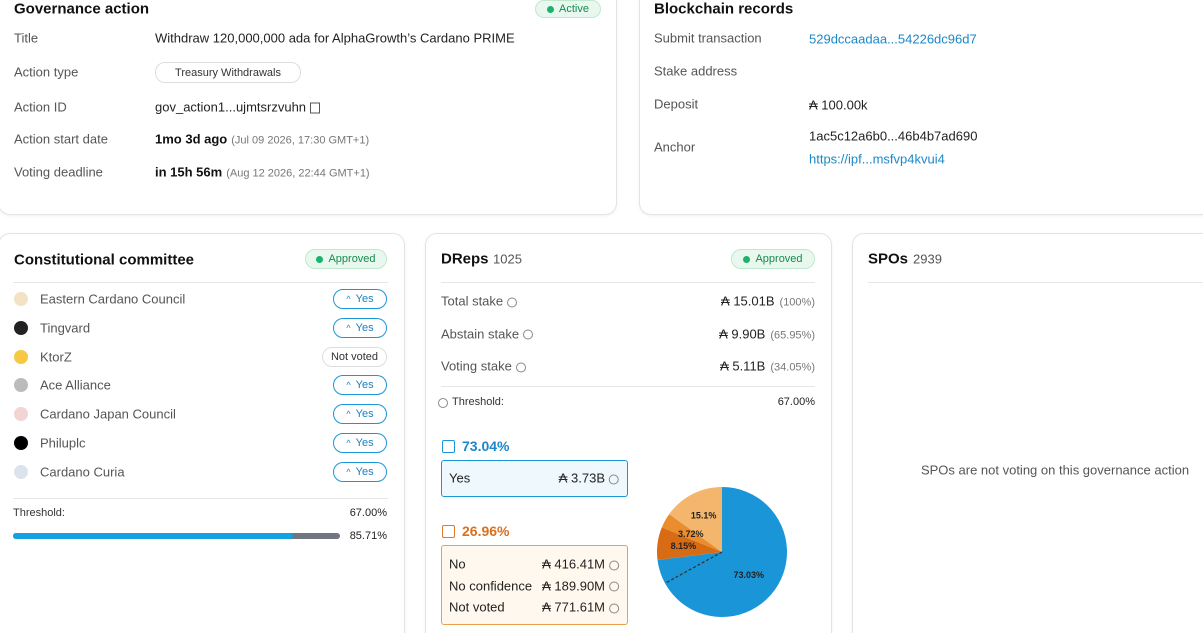 This screenshot has height=633, width=1203. What do you see at coordinates (580, 607) in the screenshot?
I see `vote-value: ₳ 771.61M` at bounding box center [580, 607].